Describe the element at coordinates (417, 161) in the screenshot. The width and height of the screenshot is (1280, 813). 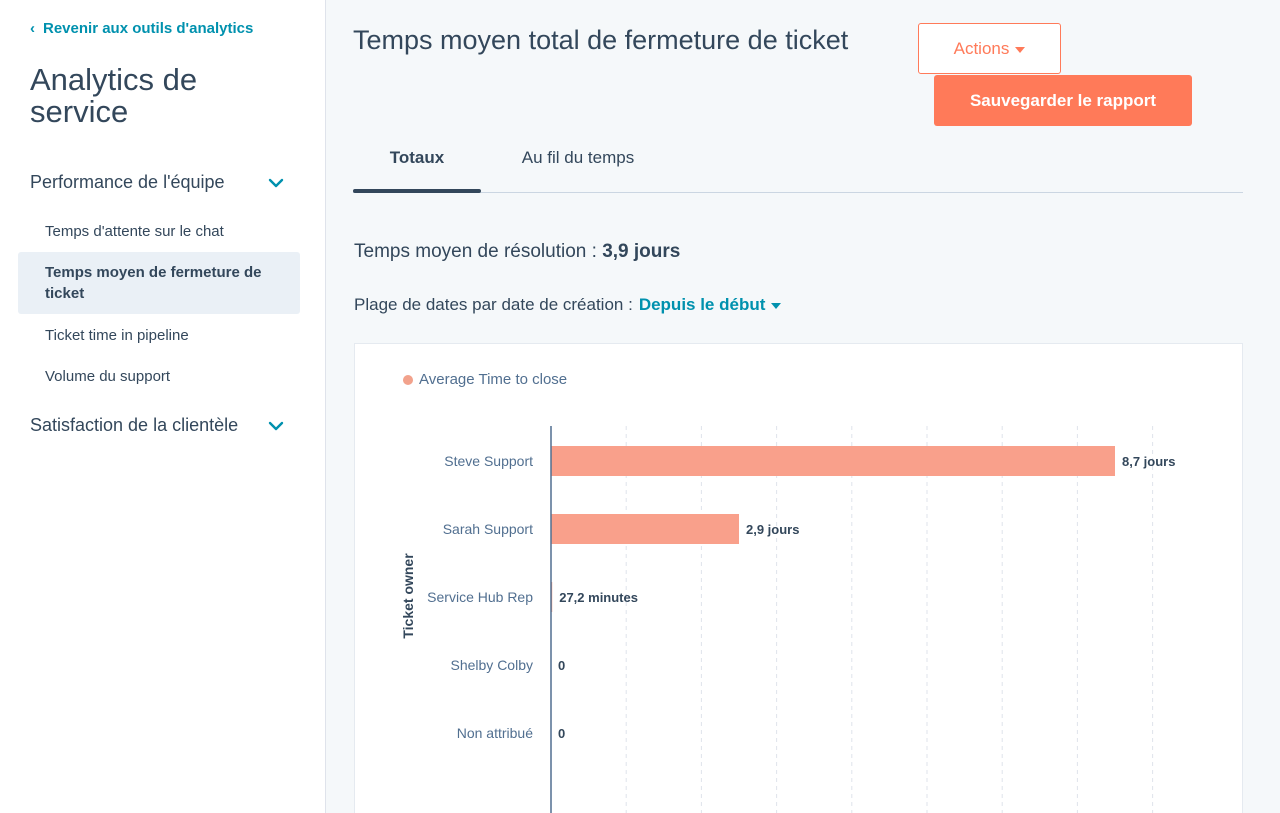
I see `tab-totals: Totaux` at that location.